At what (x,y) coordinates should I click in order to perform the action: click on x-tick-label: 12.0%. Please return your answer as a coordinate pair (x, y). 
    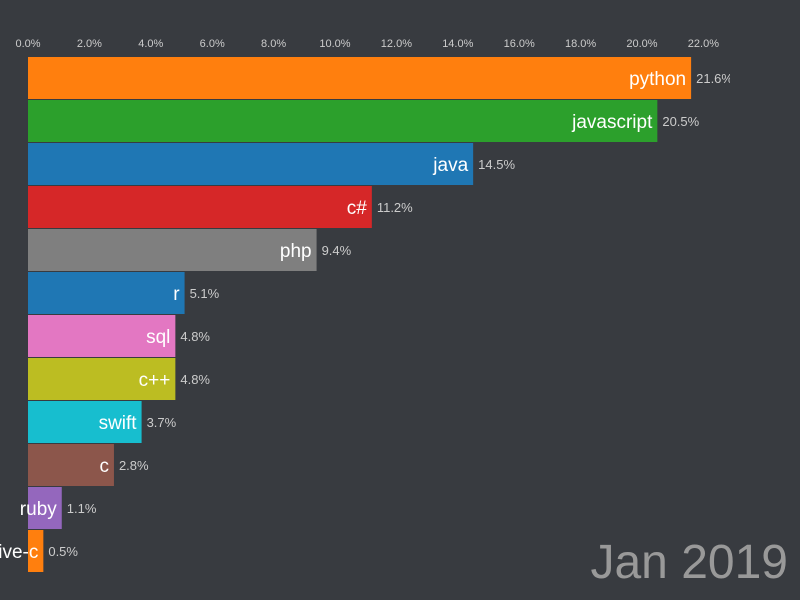
    Looking at the image, I should click on (396, 44).